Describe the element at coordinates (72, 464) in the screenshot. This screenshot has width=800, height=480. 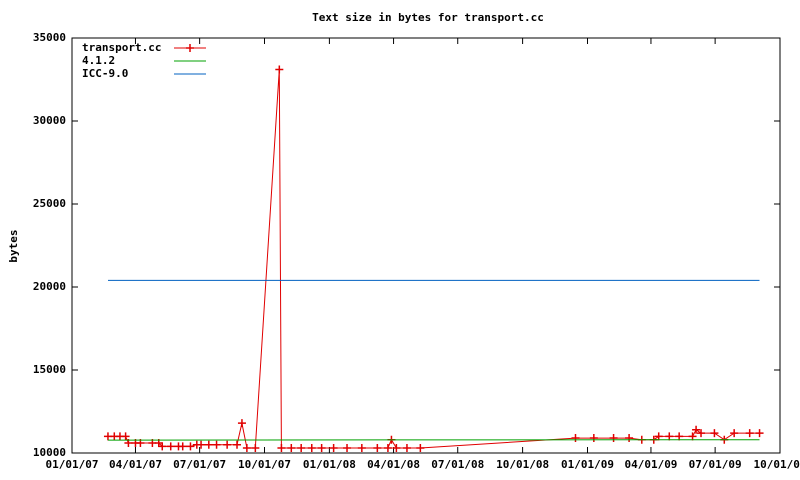
I see `x-tick-label: 01/01/07` at that location.